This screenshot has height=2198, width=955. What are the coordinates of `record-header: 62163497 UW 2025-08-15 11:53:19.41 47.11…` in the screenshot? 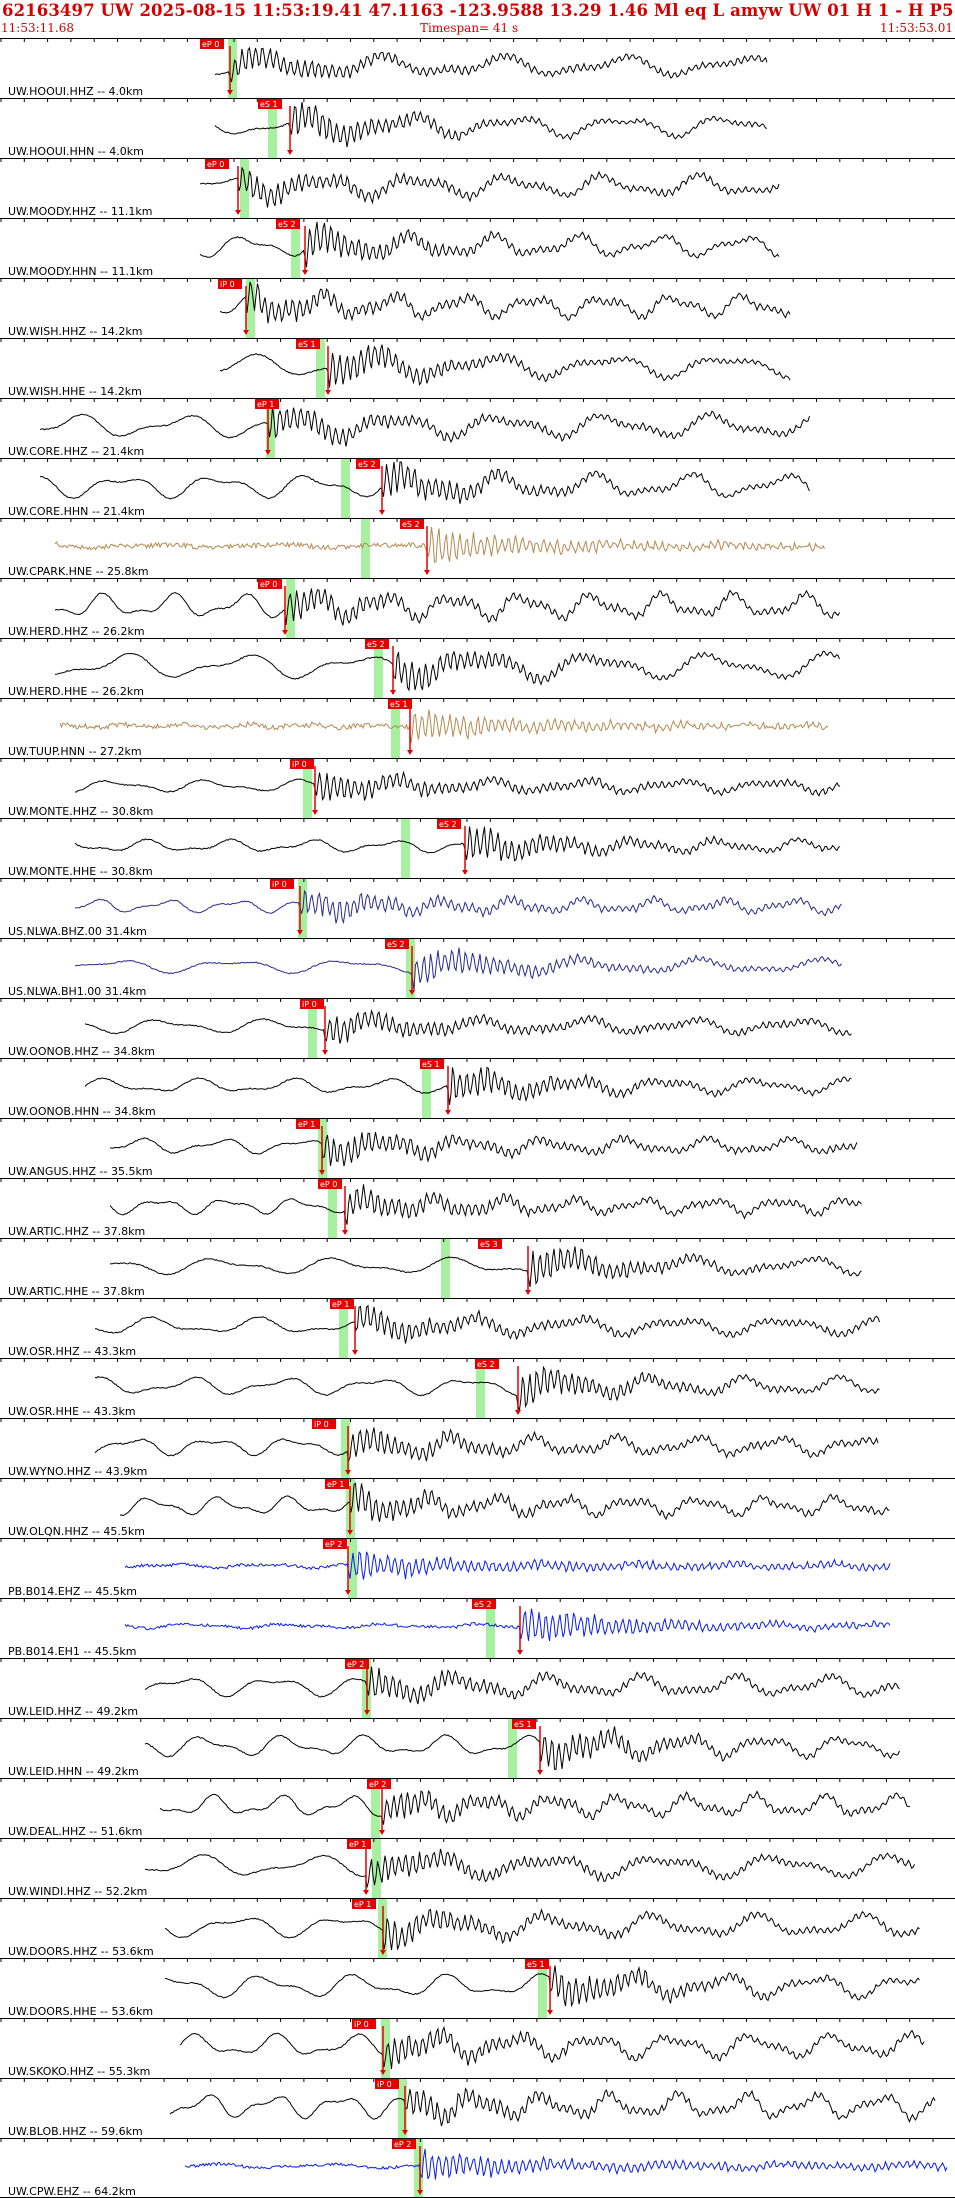 It's located at (477, 19).